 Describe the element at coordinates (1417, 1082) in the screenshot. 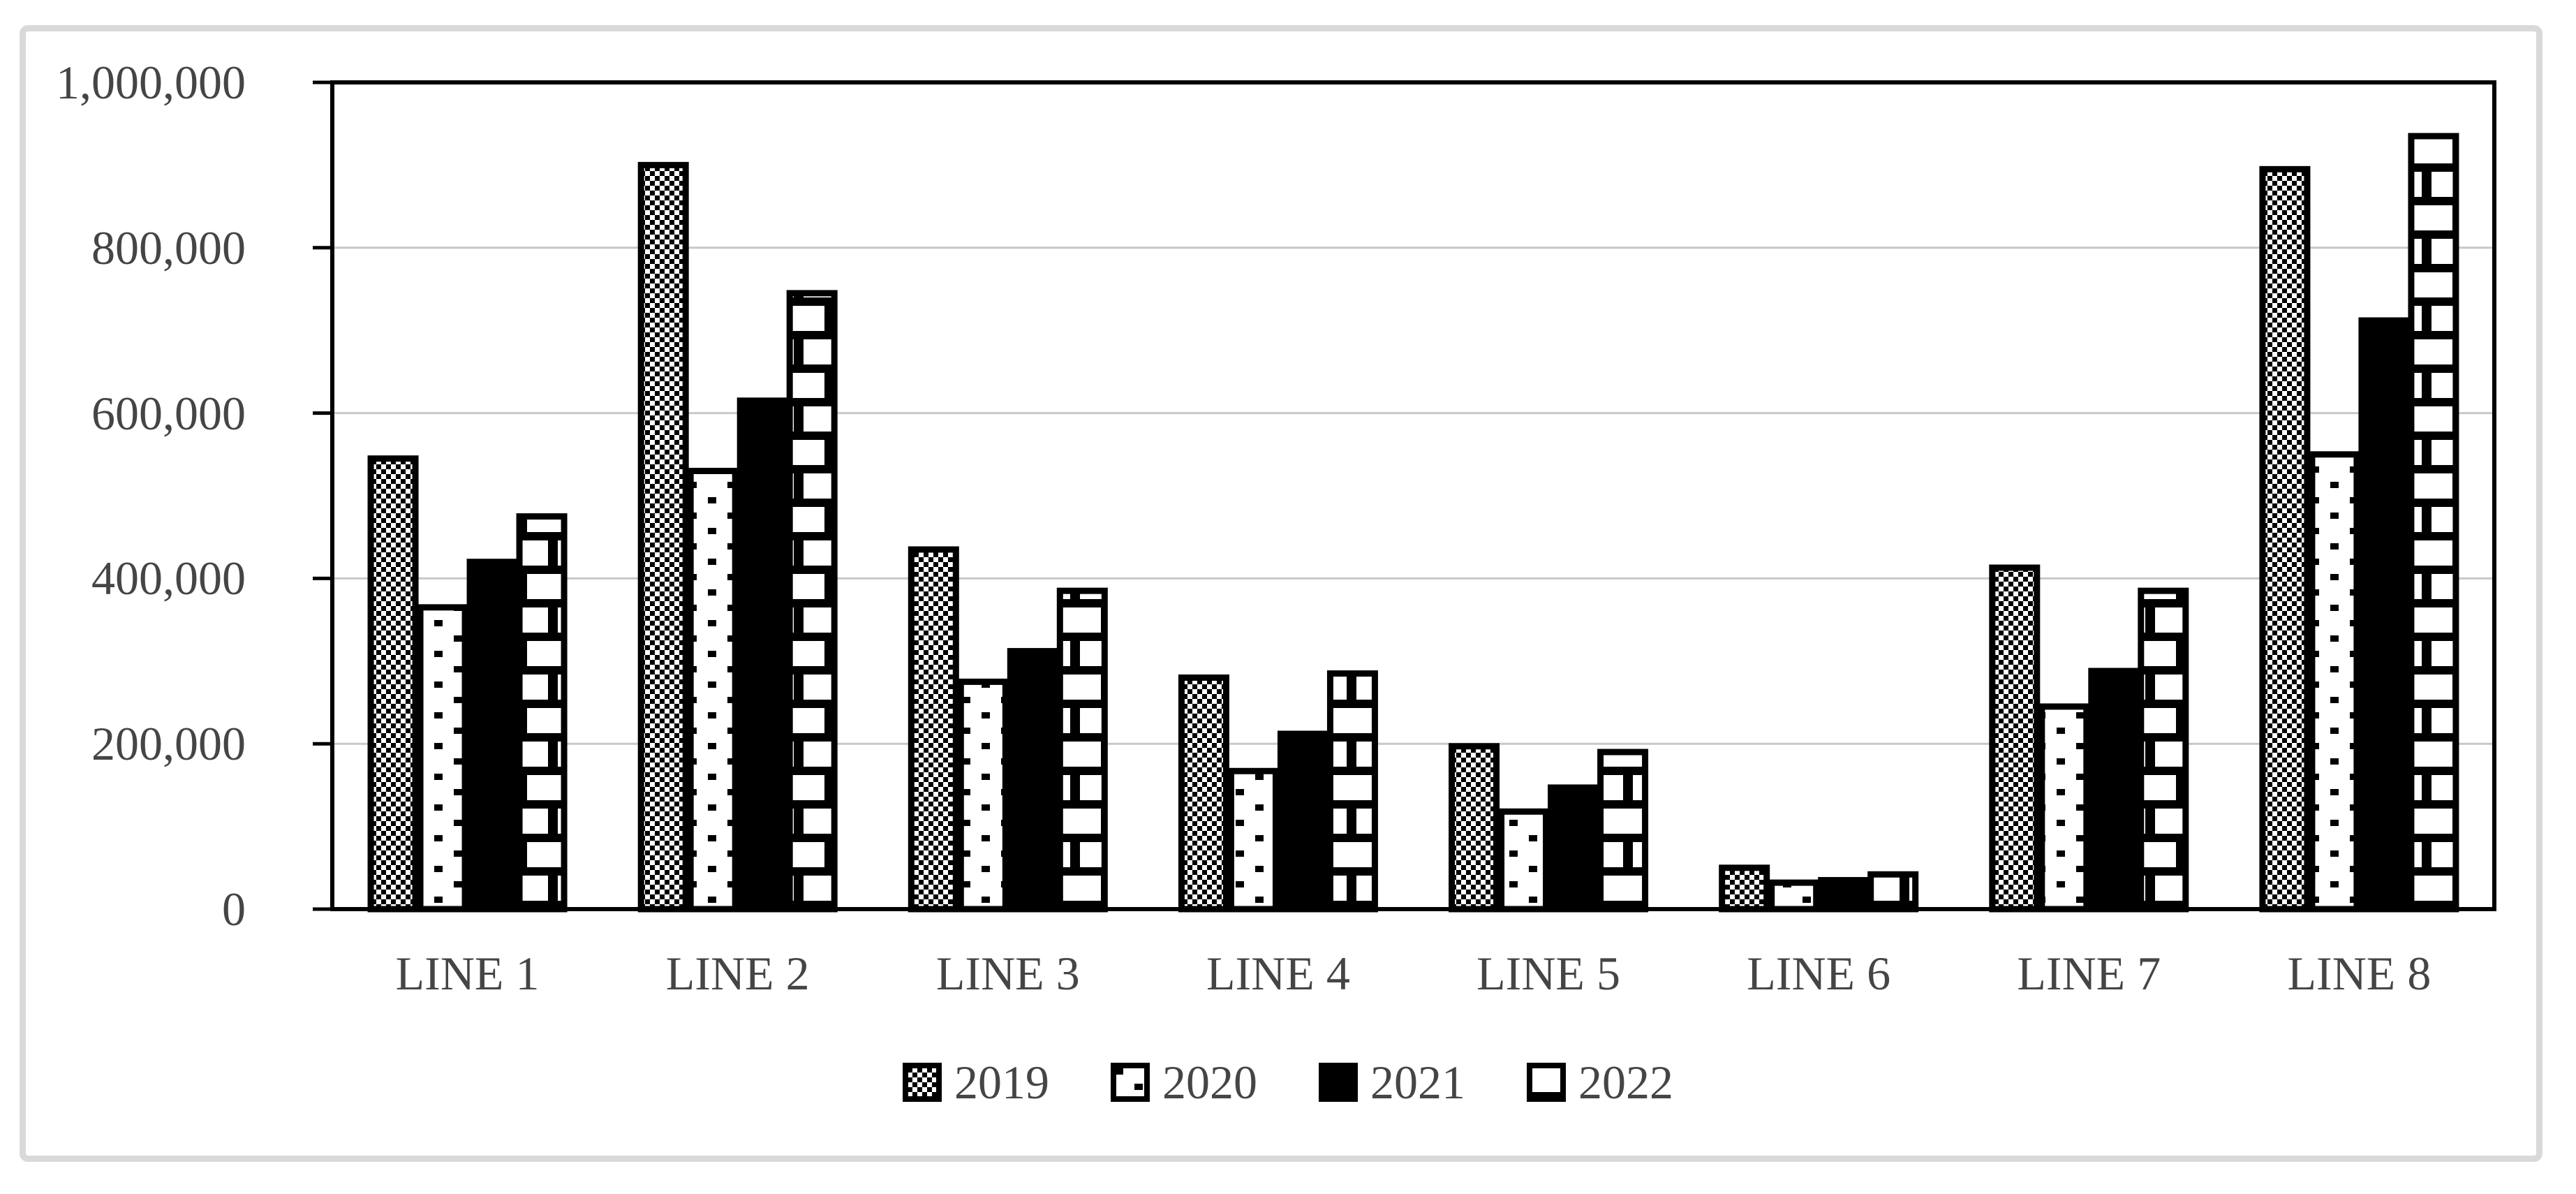

I see `legend-label-2021: 2021` at that location.